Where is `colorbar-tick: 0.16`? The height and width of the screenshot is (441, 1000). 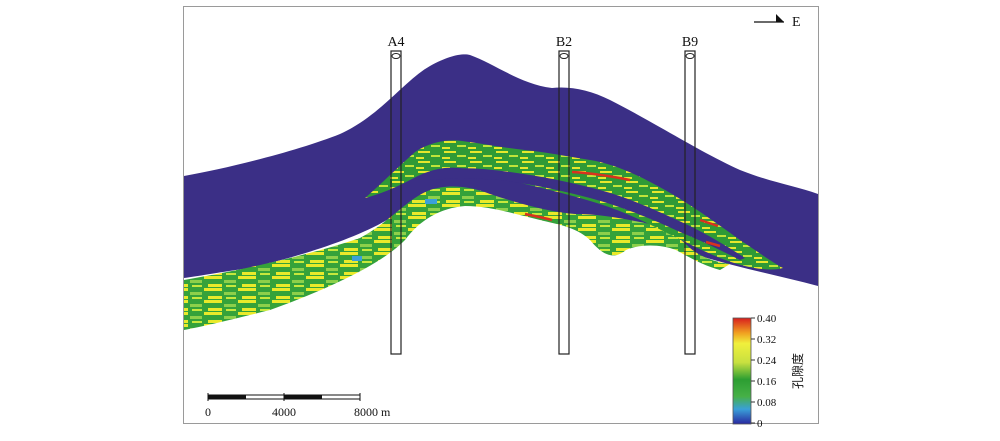 colorbar-tick: 0.16 is located at coordinates (767, 382).